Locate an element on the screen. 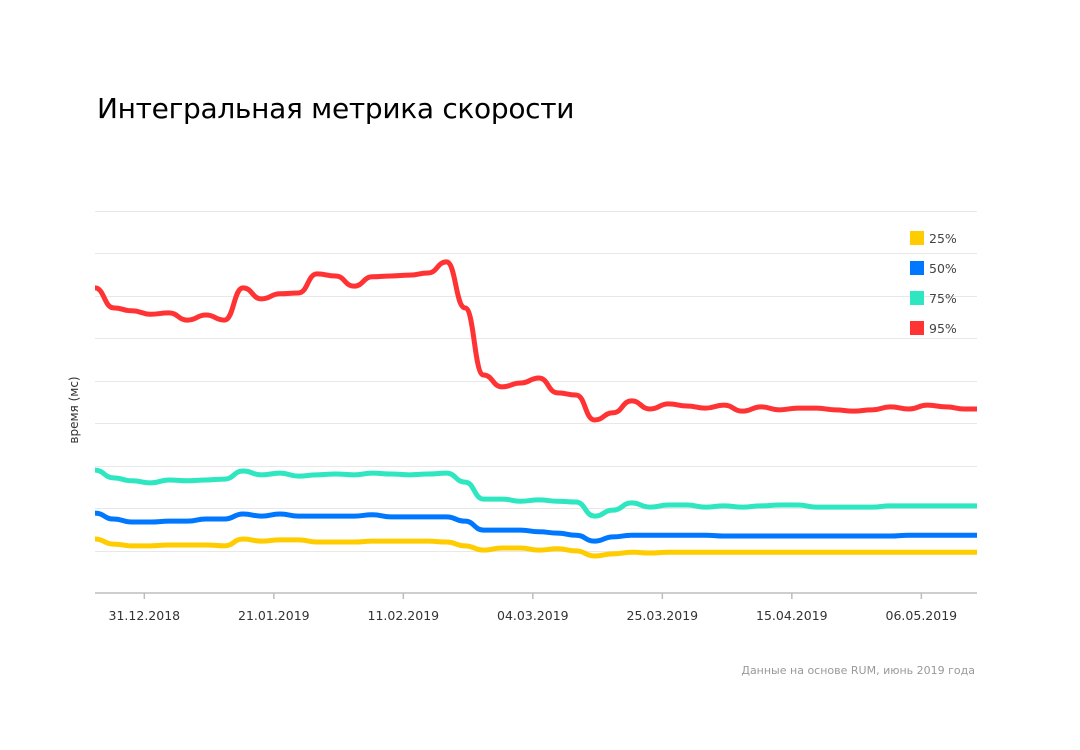 This screenshot has height=750, width=1080. legend-label: 25% is located at coordinates (943, 238).